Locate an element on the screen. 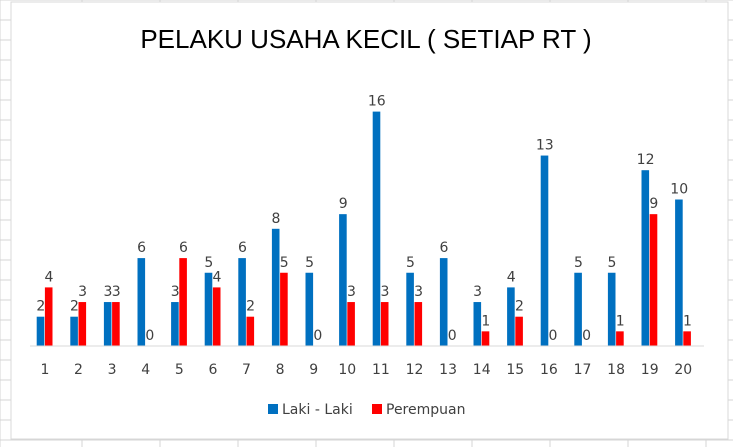  x-tick-label: 17 is located at coordinates (583, 370).